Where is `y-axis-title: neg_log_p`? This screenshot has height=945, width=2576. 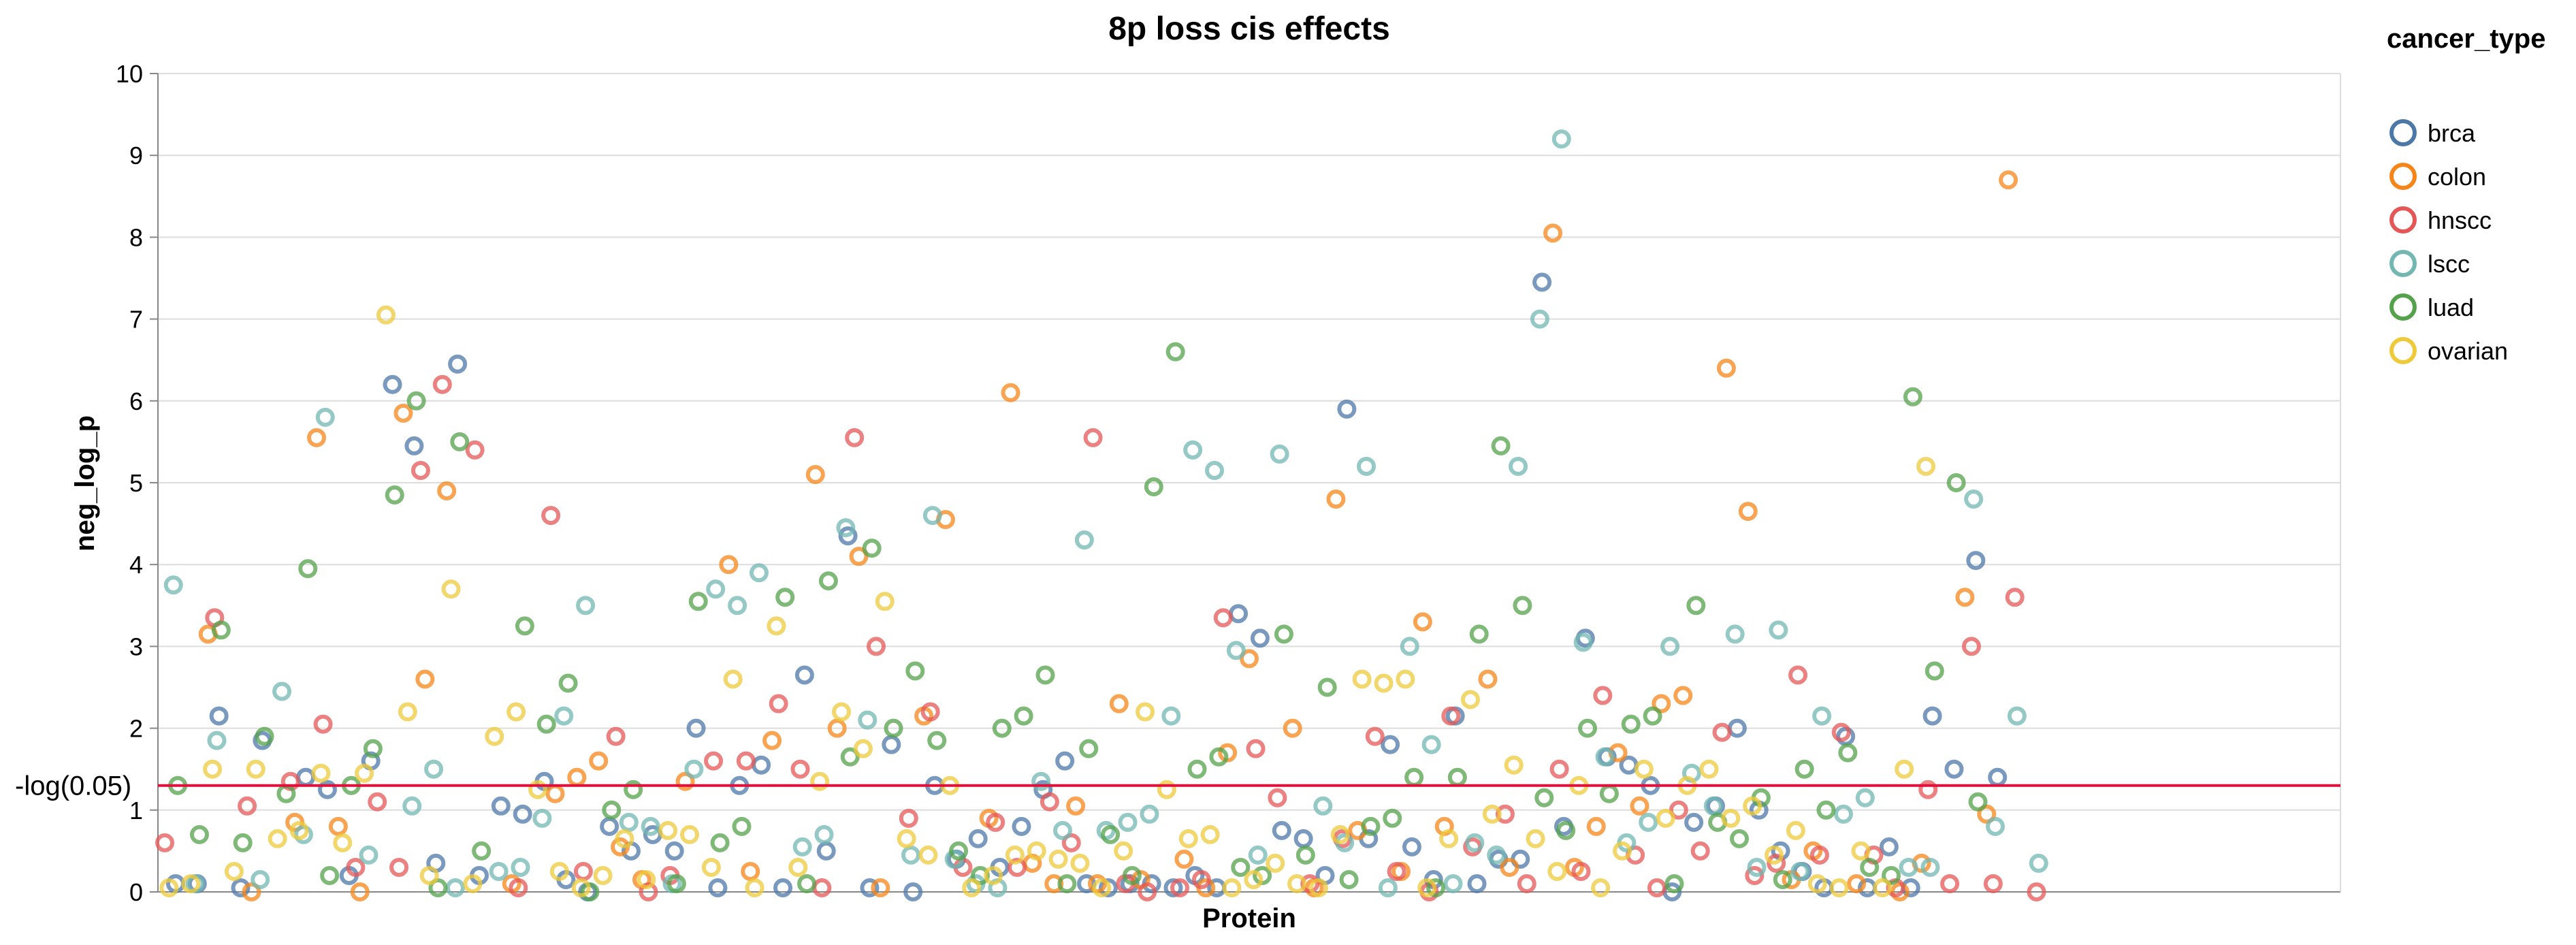
y-axis-title: neg_log_p is located at coordinates (85, 483).